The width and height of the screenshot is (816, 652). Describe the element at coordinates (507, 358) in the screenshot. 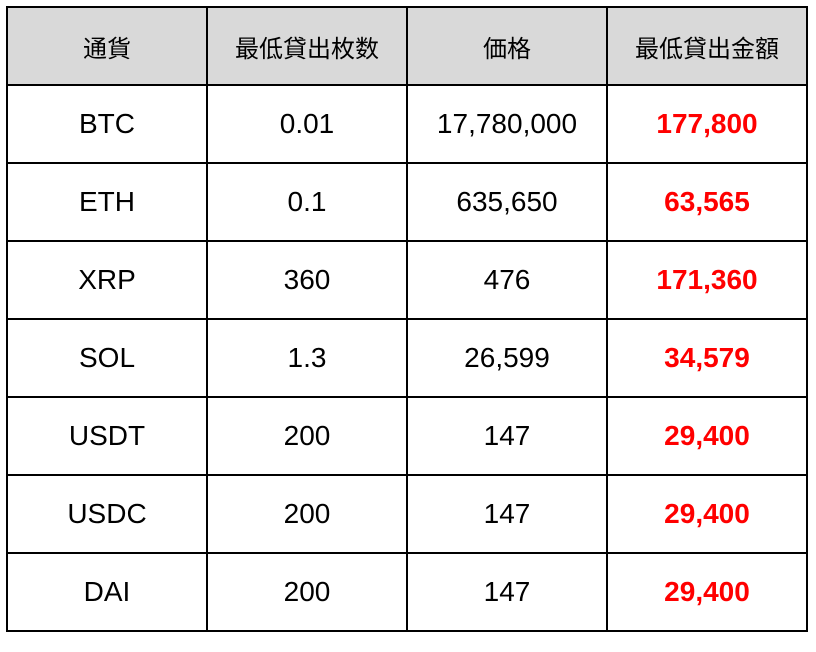

I see `cell-price: 26,599` at that location.